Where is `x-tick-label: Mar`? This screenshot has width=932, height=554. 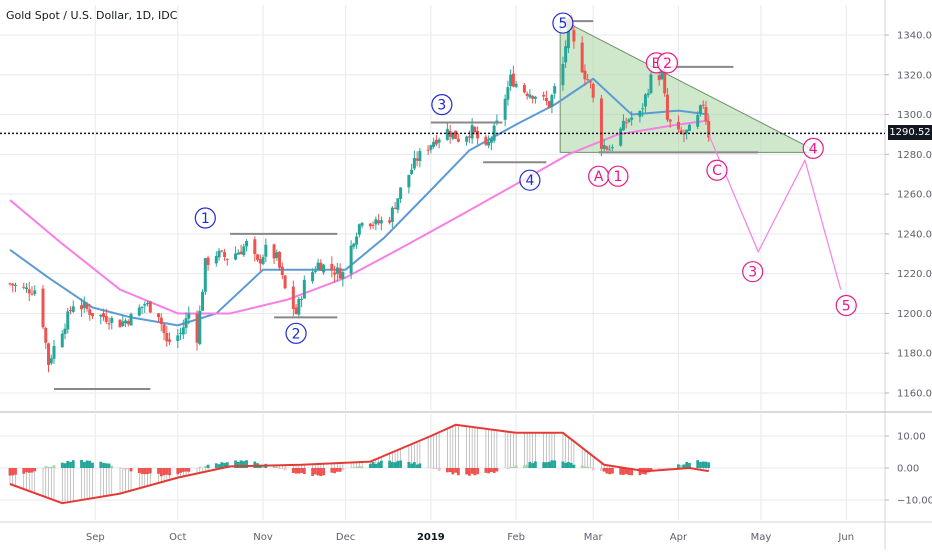
x-tick-label: Mar is located at coordinates (594, 537).